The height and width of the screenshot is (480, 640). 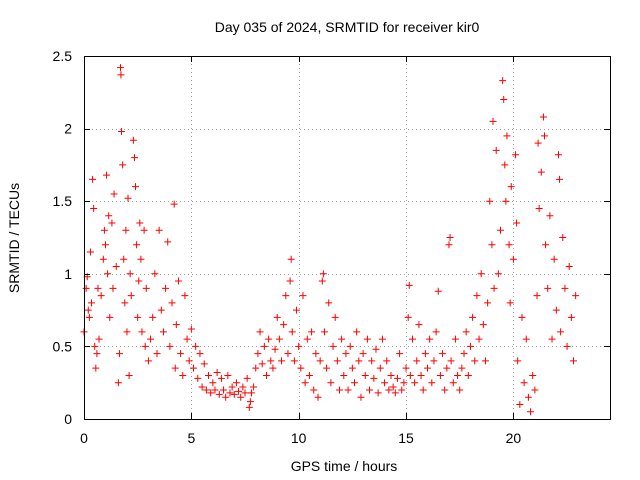 I want to click on y-tick-label: 1.5, so click(x=63, y=201).